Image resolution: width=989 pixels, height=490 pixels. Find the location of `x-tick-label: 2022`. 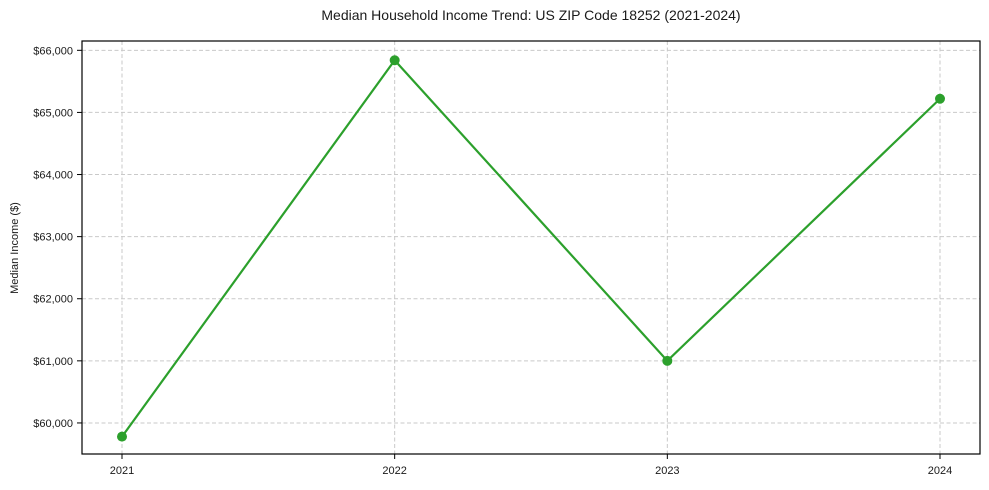

x-tick-label: 2022 is located at coordinates (394, 471).